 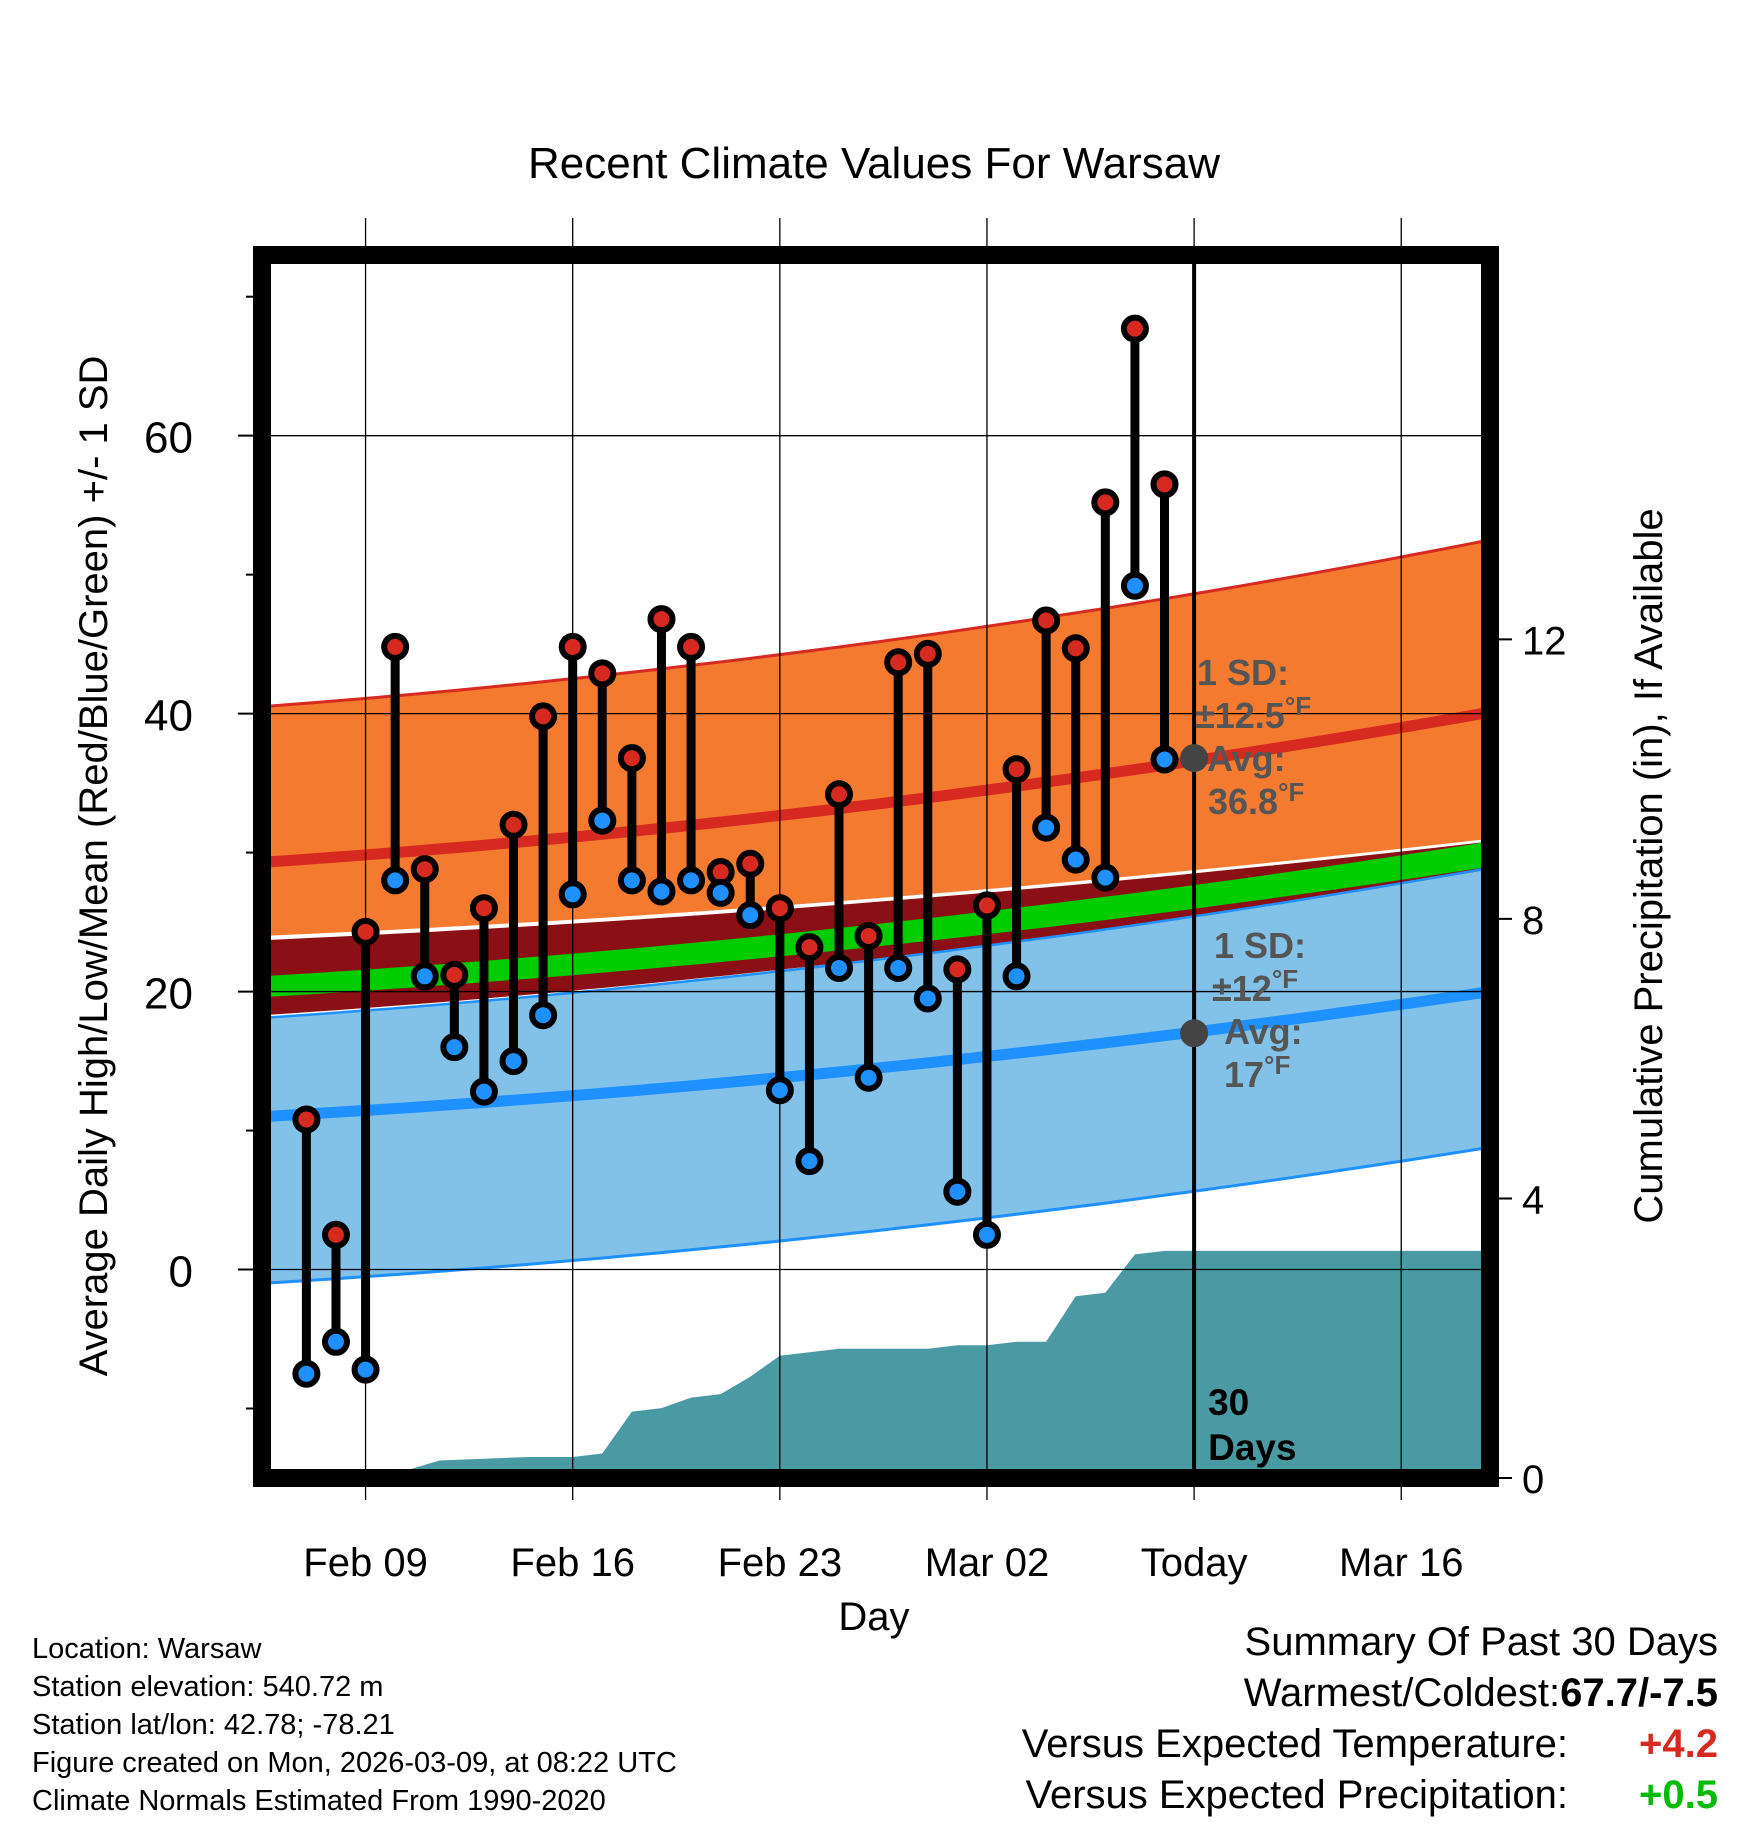 What do you see at coordinates (168, 438) in the screenshot?
I see `y-tick-label: 60` at bounding box center [168, 438].